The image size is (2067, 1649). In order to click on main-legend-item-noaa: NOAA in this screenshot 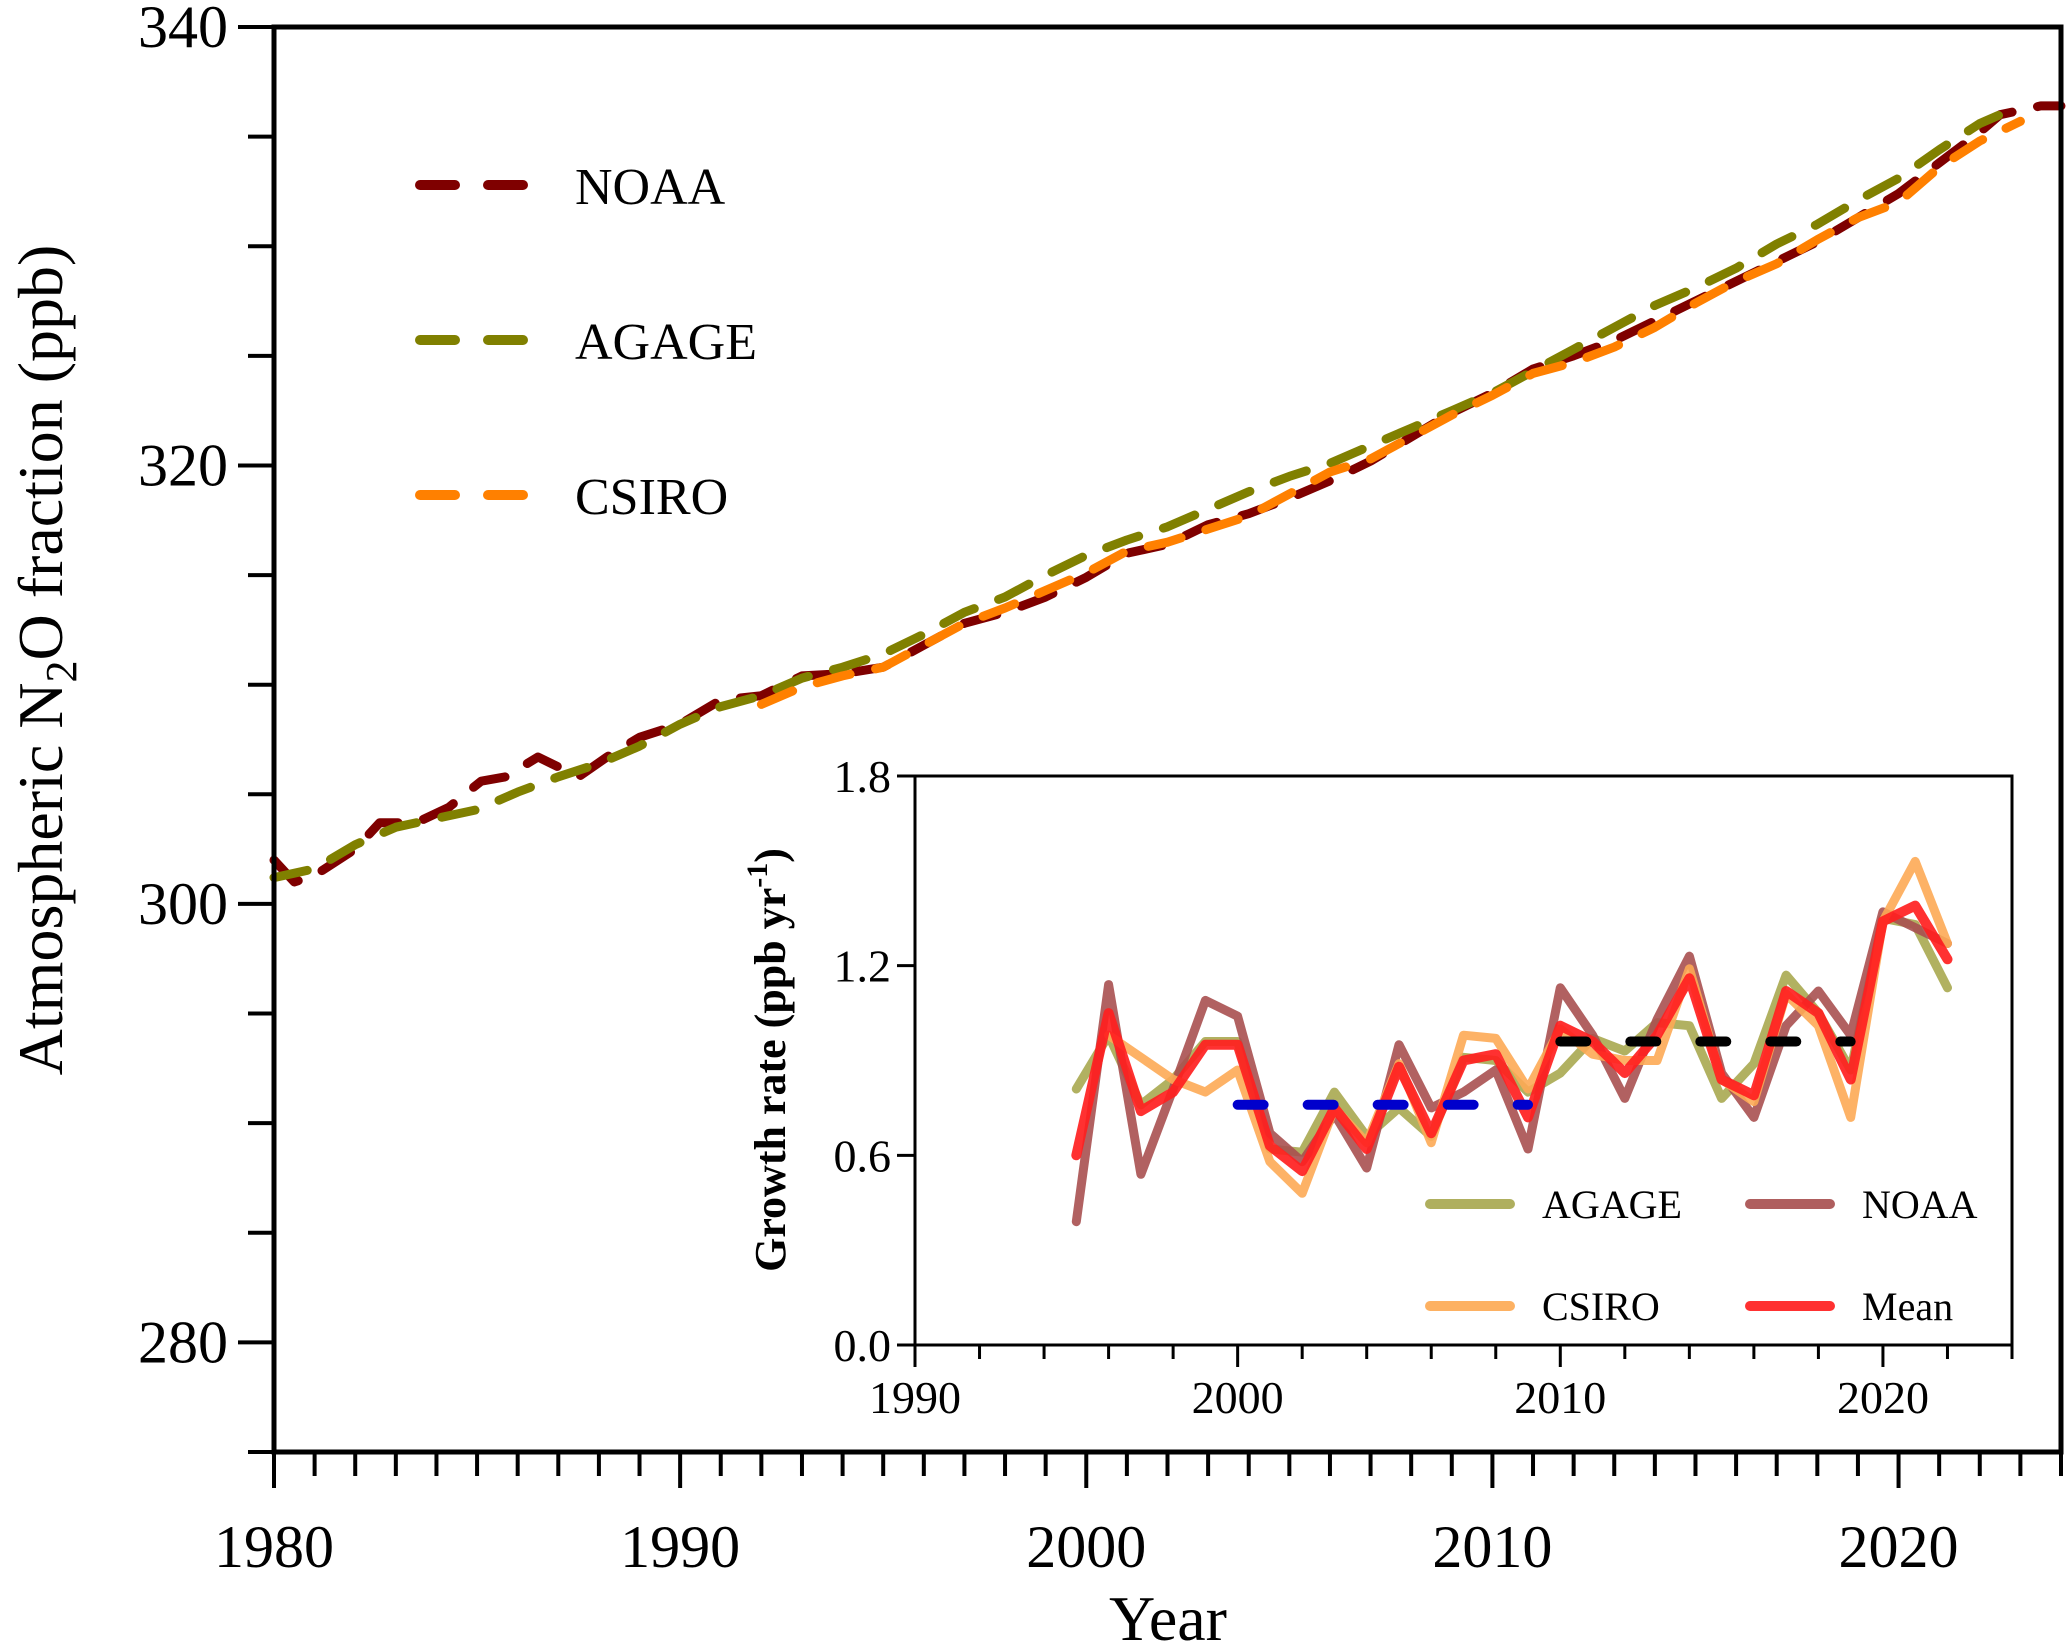, I will do `click(570, 187)`.